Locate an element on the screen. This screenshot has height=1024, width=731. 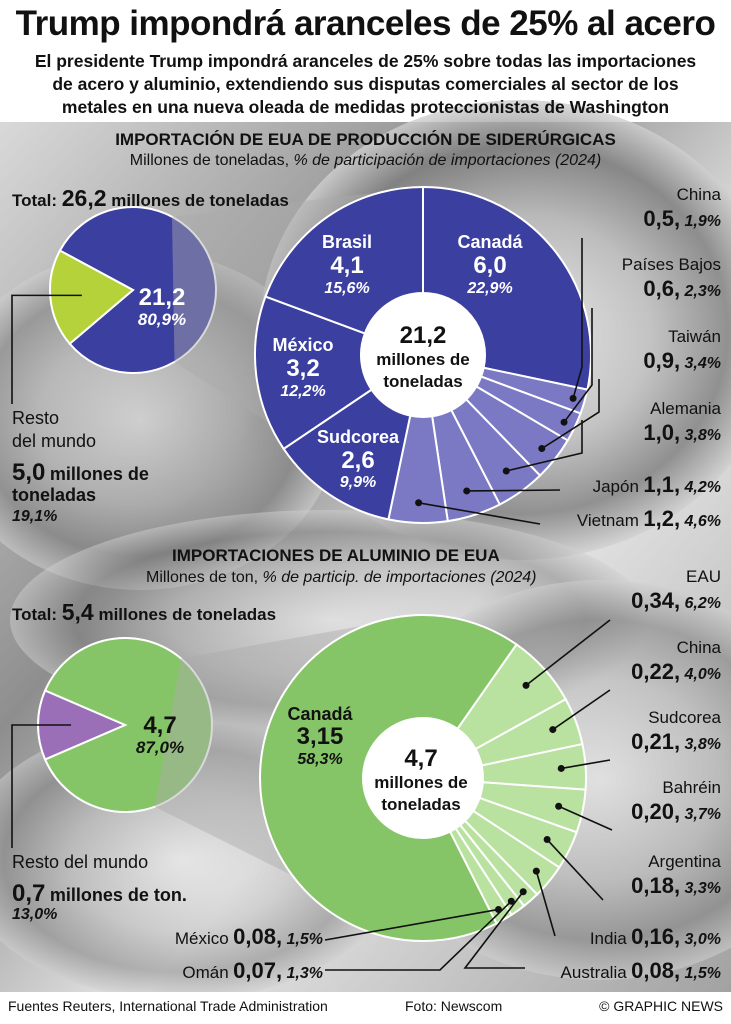
alu-center-value: 4,7 is located at coordinates (421, 758).